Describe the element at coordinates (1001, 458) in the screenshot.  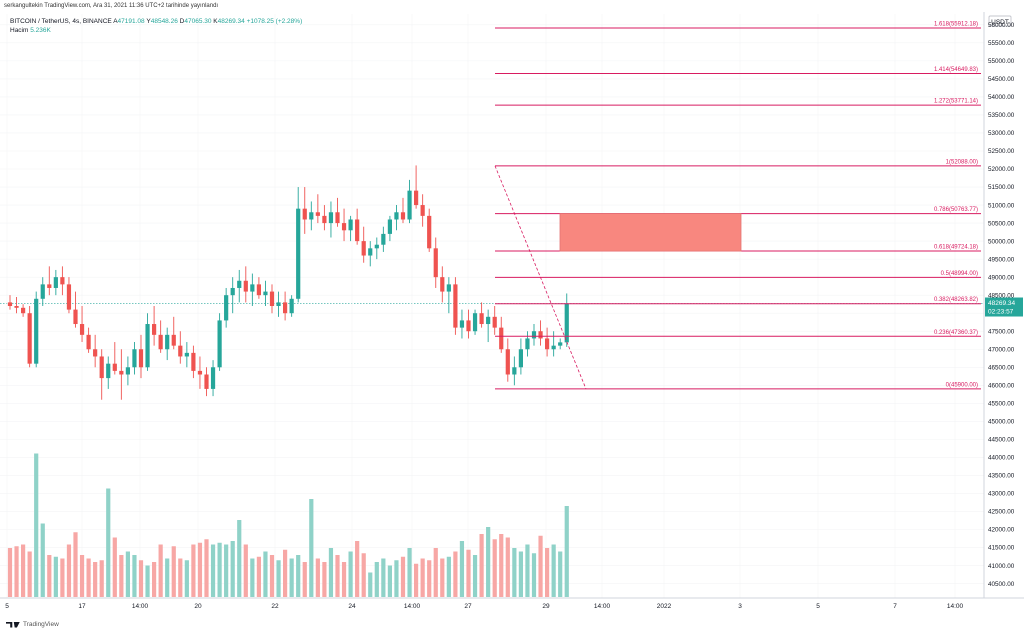
I see `price-tick-label: 44000.00` at that location.